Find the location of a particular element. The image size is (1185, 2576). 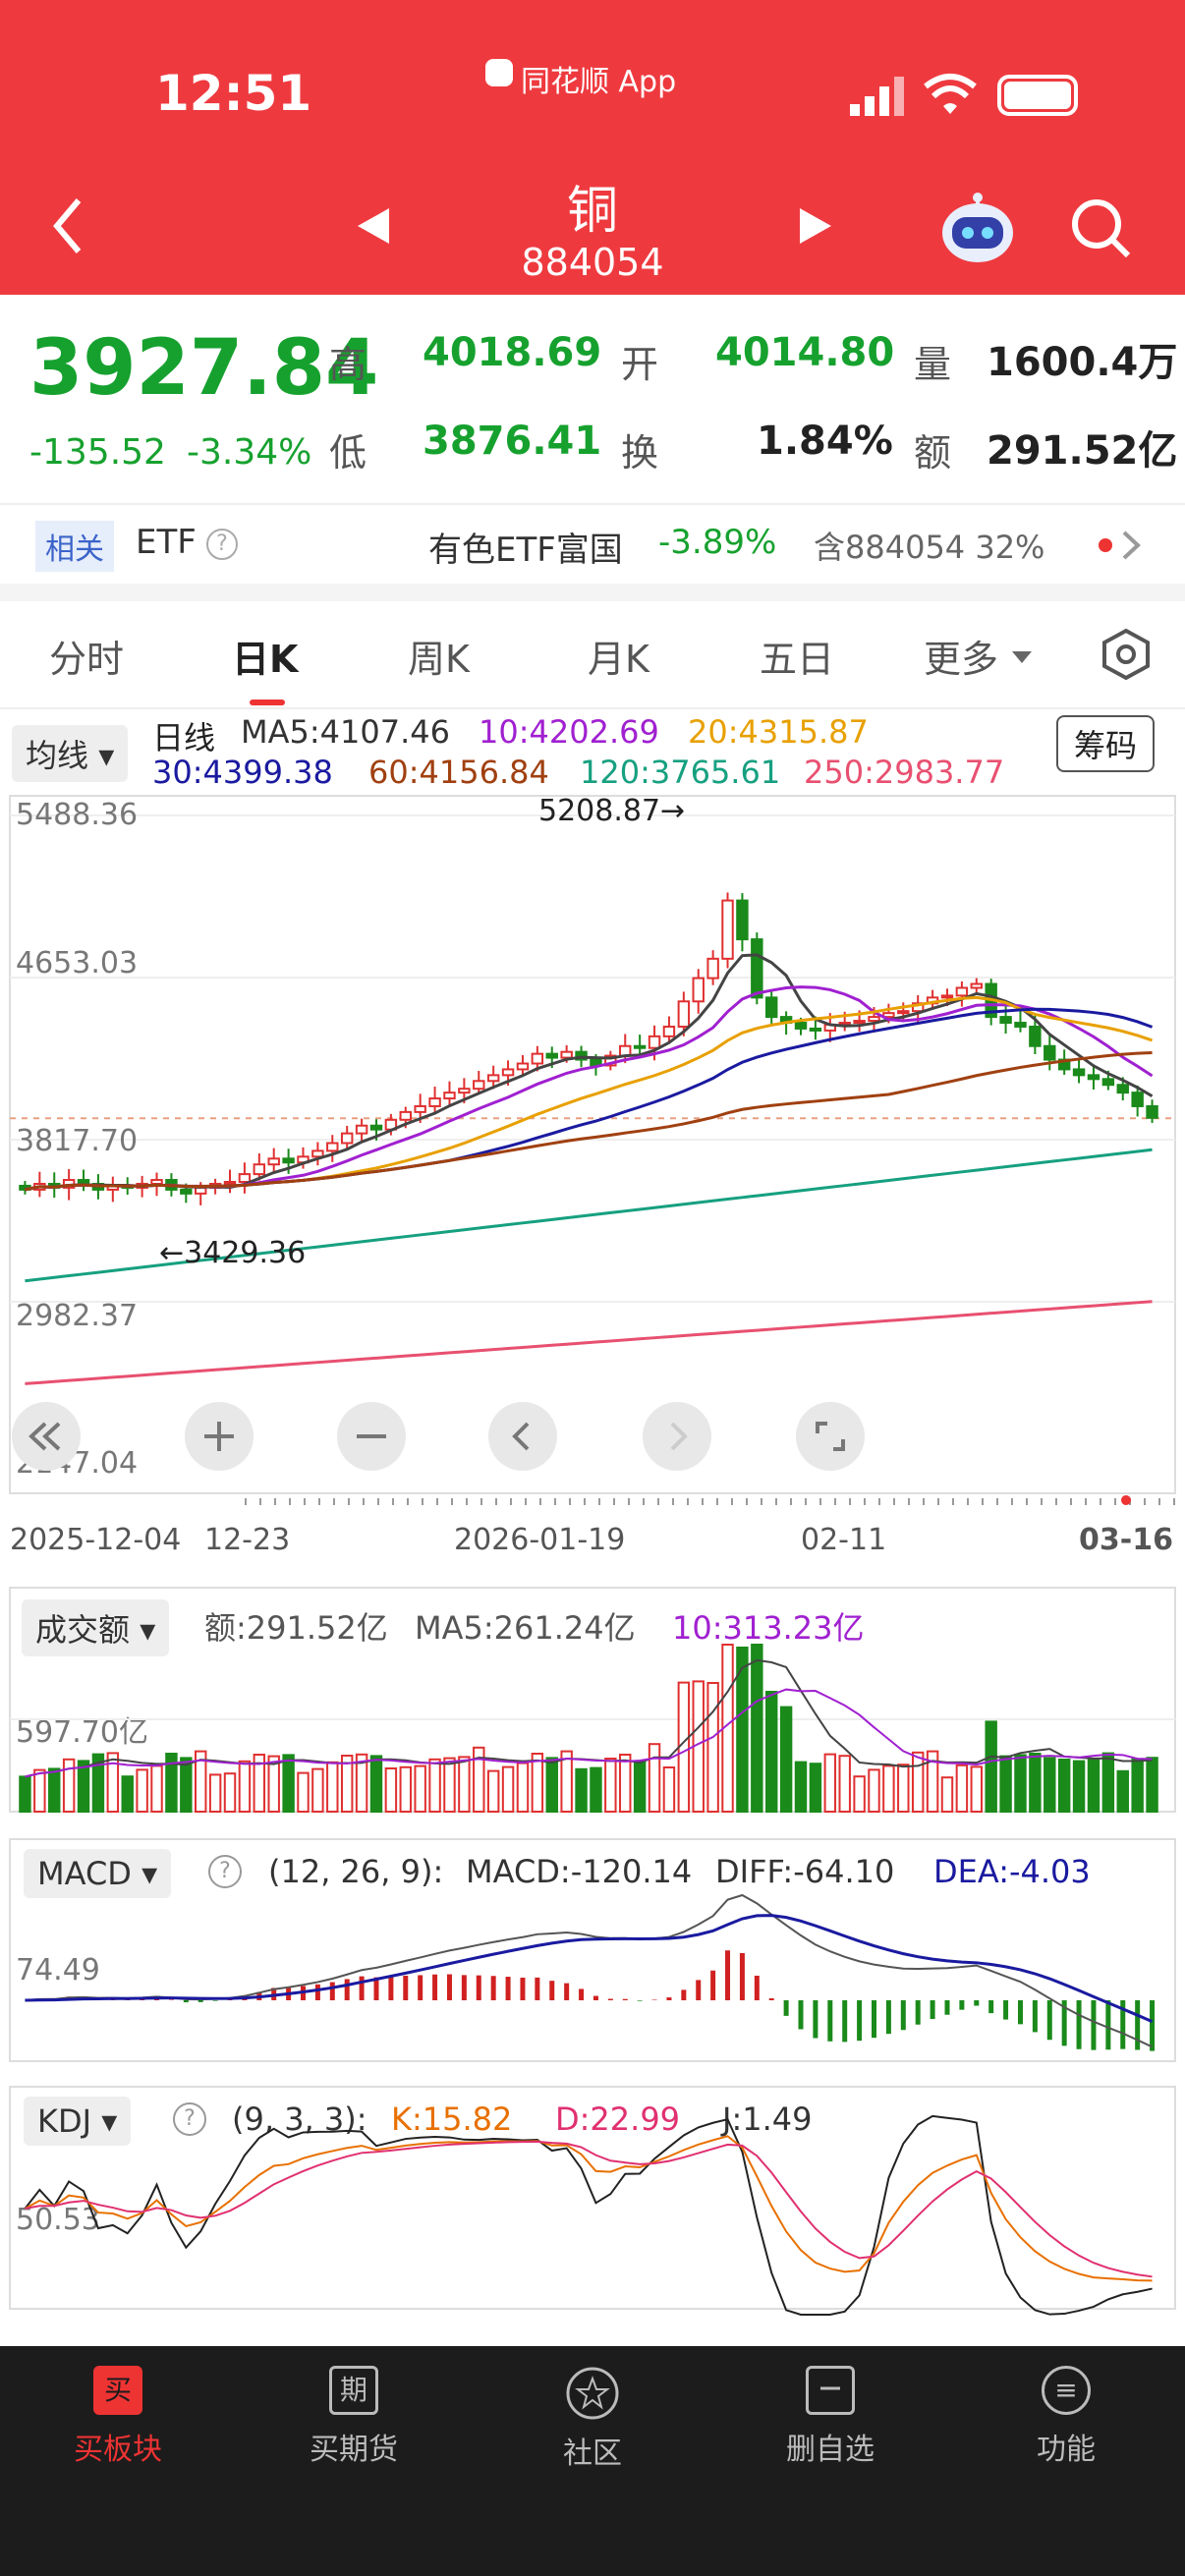

macd-chart is located at coordinates (592, 1951).